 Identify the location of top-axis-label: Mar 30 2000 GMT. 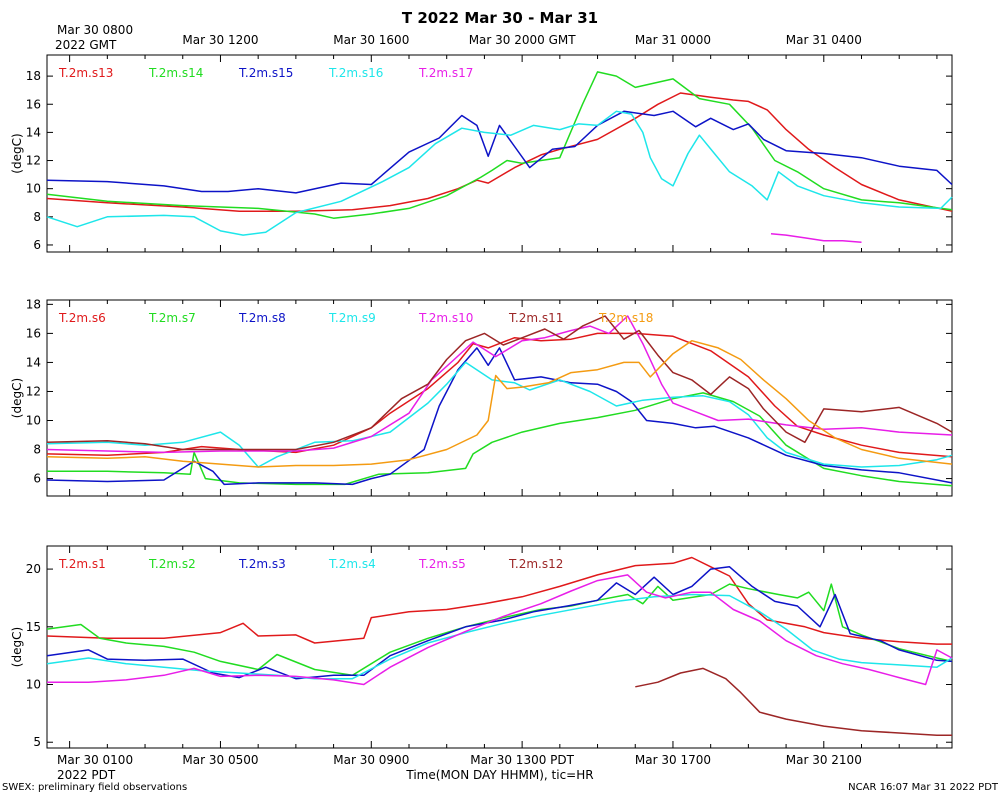
(523, 40).